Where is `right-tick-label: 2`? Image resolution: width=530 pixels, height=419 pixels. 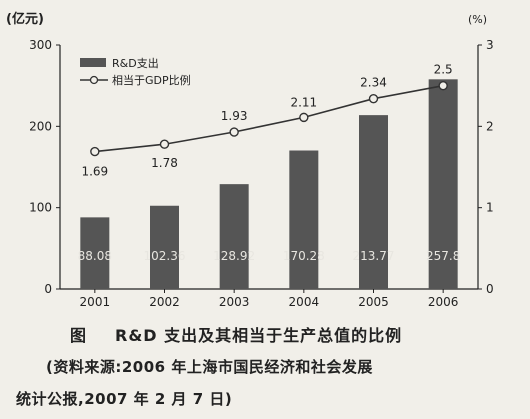
right-tick-label: 2 is located at coordinates (490, 126).